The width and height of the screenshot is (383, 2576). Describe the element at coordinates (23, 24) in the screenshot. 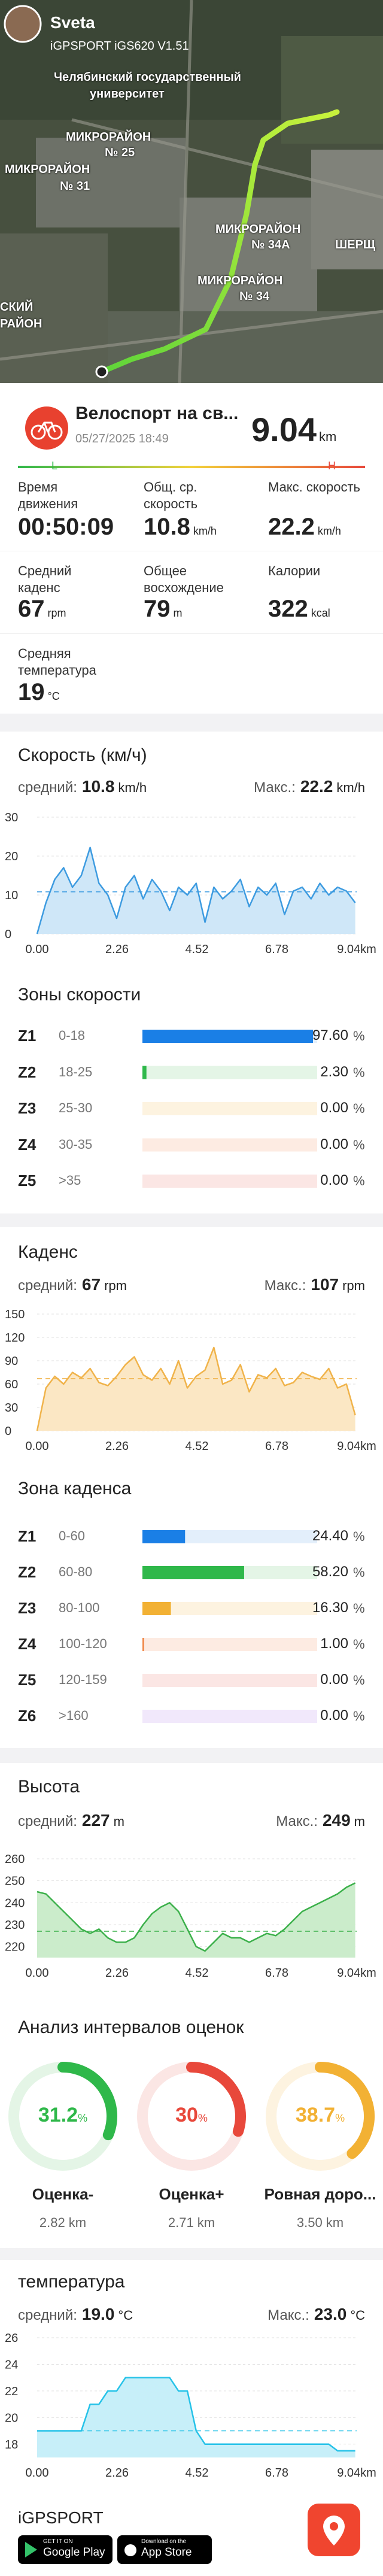

I see `avatar` at that location.